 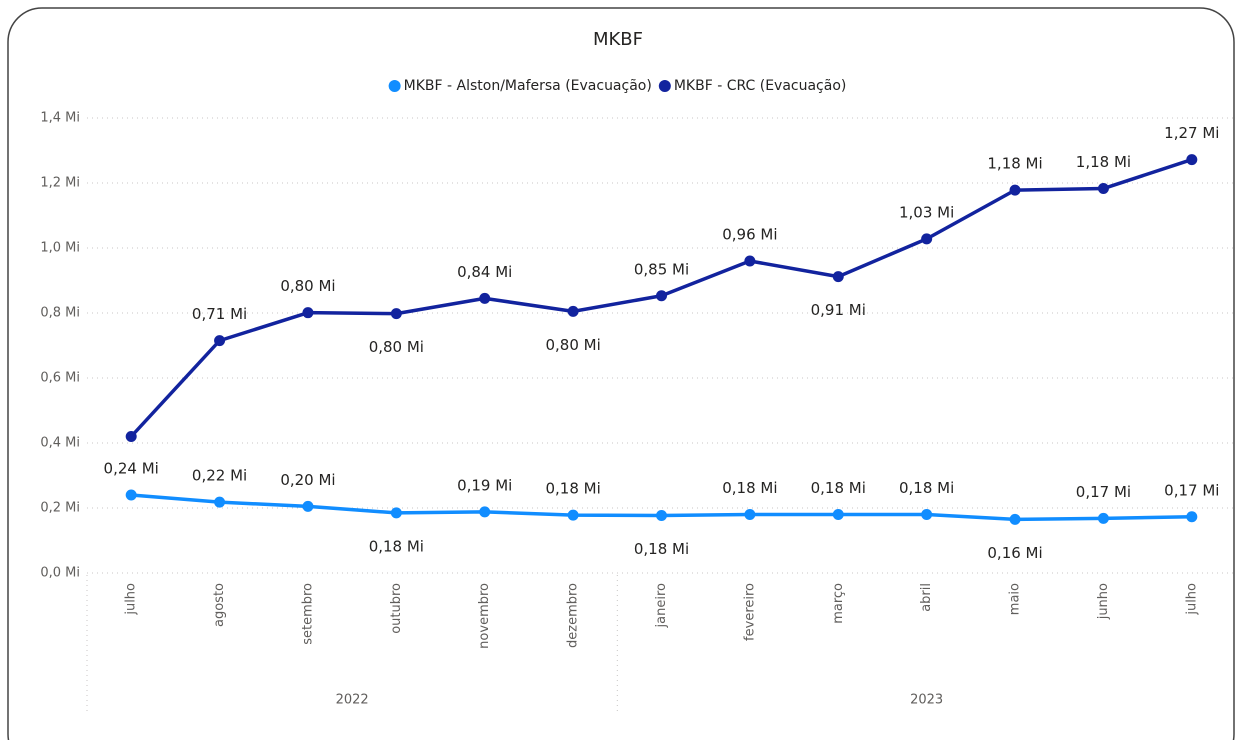 What do you see at coordinates (484, 272) in the screenshot?
I see `data-label: 0,84 Mi` at bounding box center [484, 272].